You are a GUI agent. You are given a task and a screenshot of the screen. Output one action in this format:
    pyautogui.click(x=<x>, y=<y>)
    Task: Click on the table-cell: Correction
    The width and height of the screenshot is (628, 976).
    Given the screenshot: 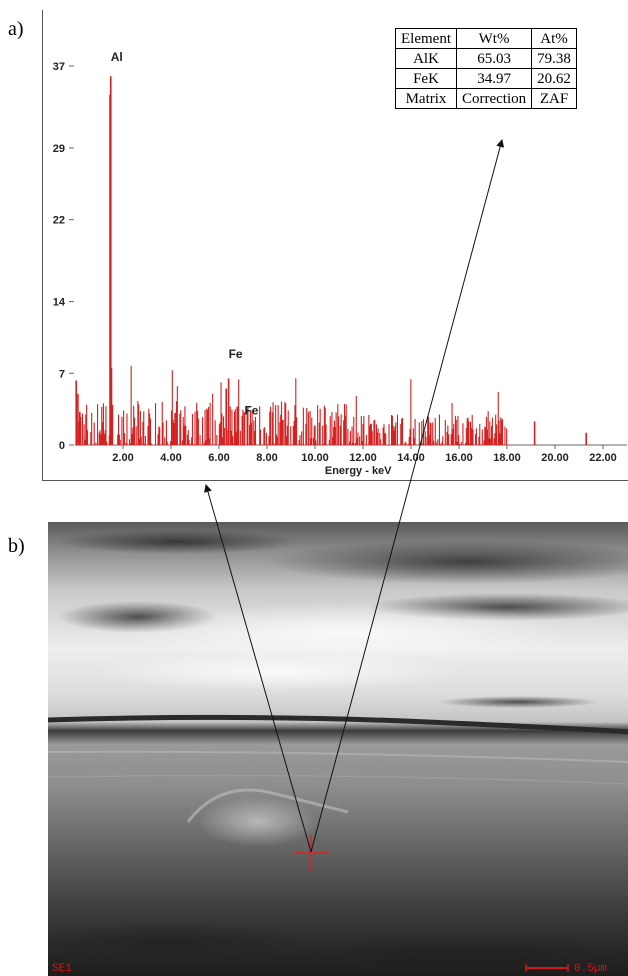 What is the action you would take?
    pyautogui.click(x=494, y=98)
    